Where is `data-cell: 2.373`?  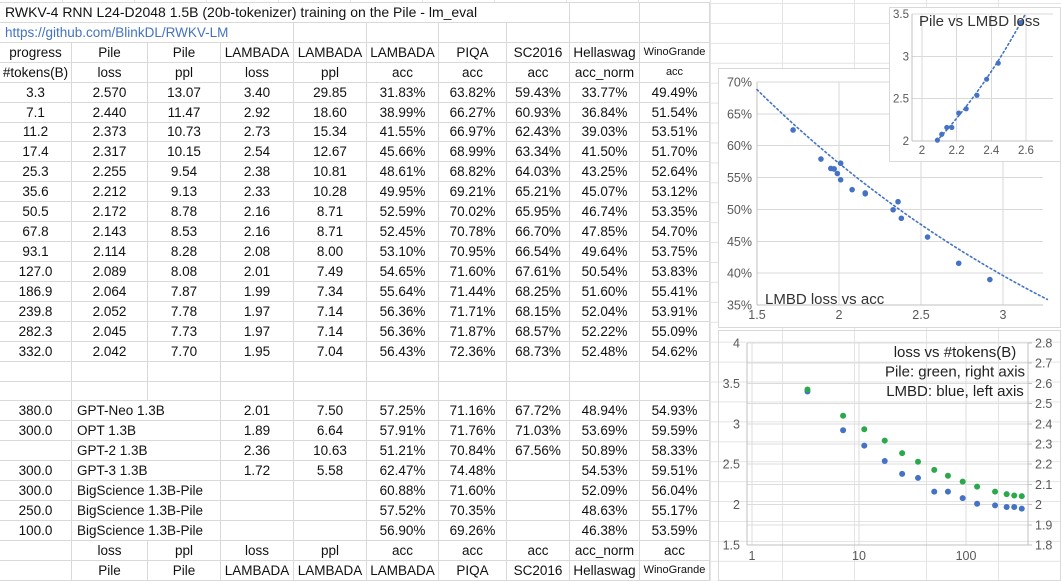
data-cell: 2.373 is located at coordinates (109, 132).